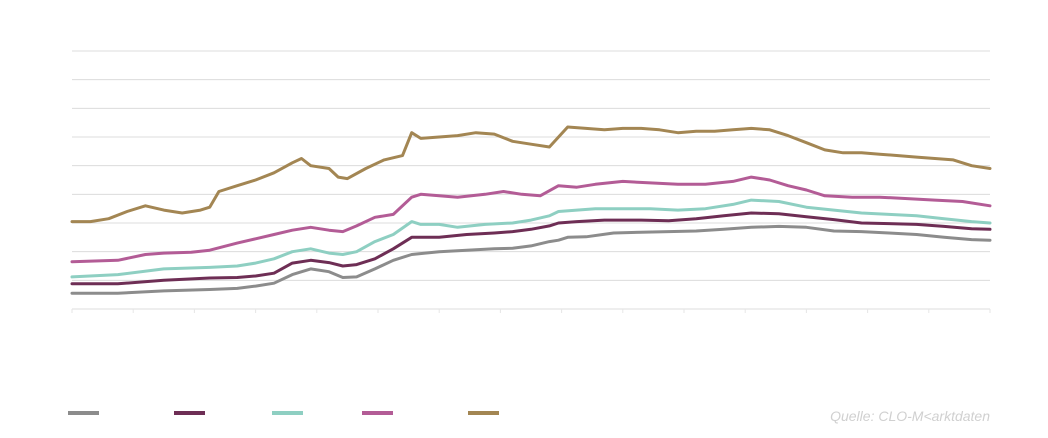 The height and width of the screenshot is (438, 1048). I want to click on x-axis-ticks, so click(531, 311).